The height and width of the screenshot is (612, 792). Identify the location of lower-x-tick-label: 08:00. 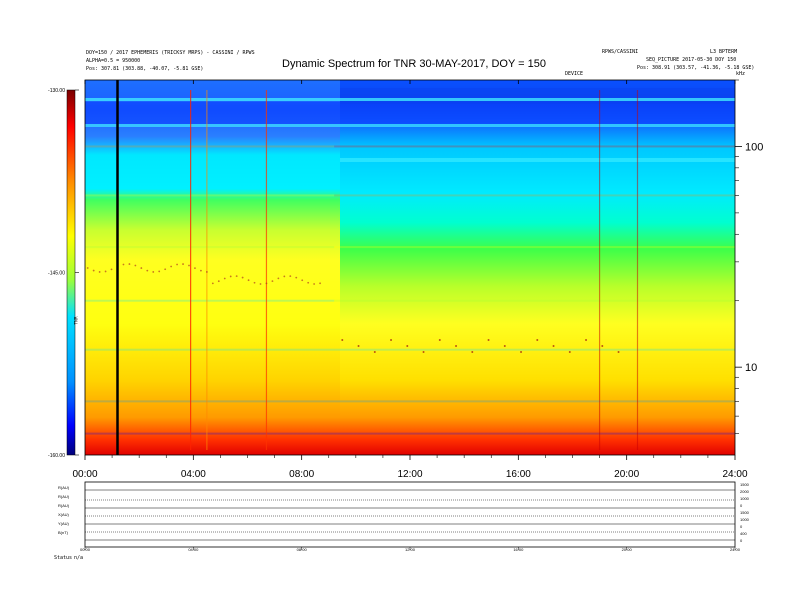
(302, 549).